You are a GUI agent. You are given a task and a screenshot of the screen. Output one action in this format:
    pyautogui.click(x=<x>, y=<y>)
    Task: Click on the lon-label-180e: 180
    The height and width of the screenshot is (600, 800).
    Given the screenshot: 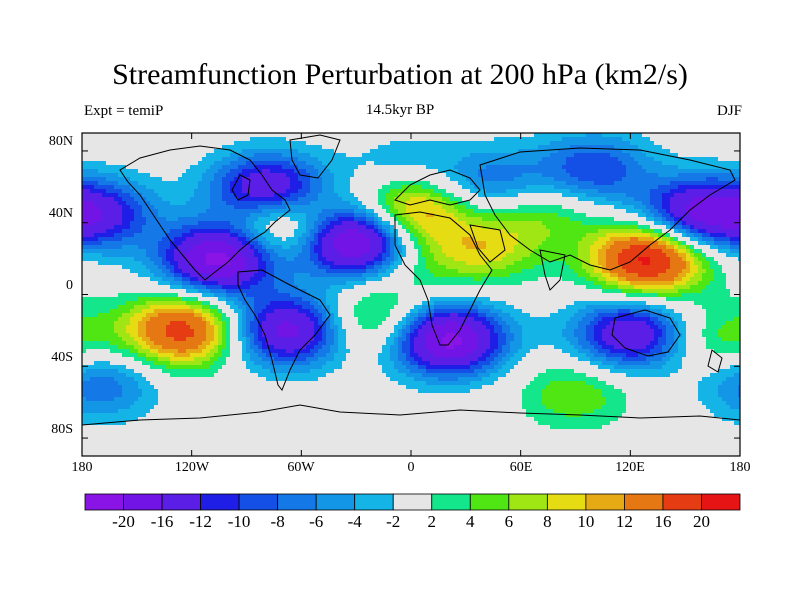 What is the action you would take?
    pyautogui.click(x=740, y=467)
    